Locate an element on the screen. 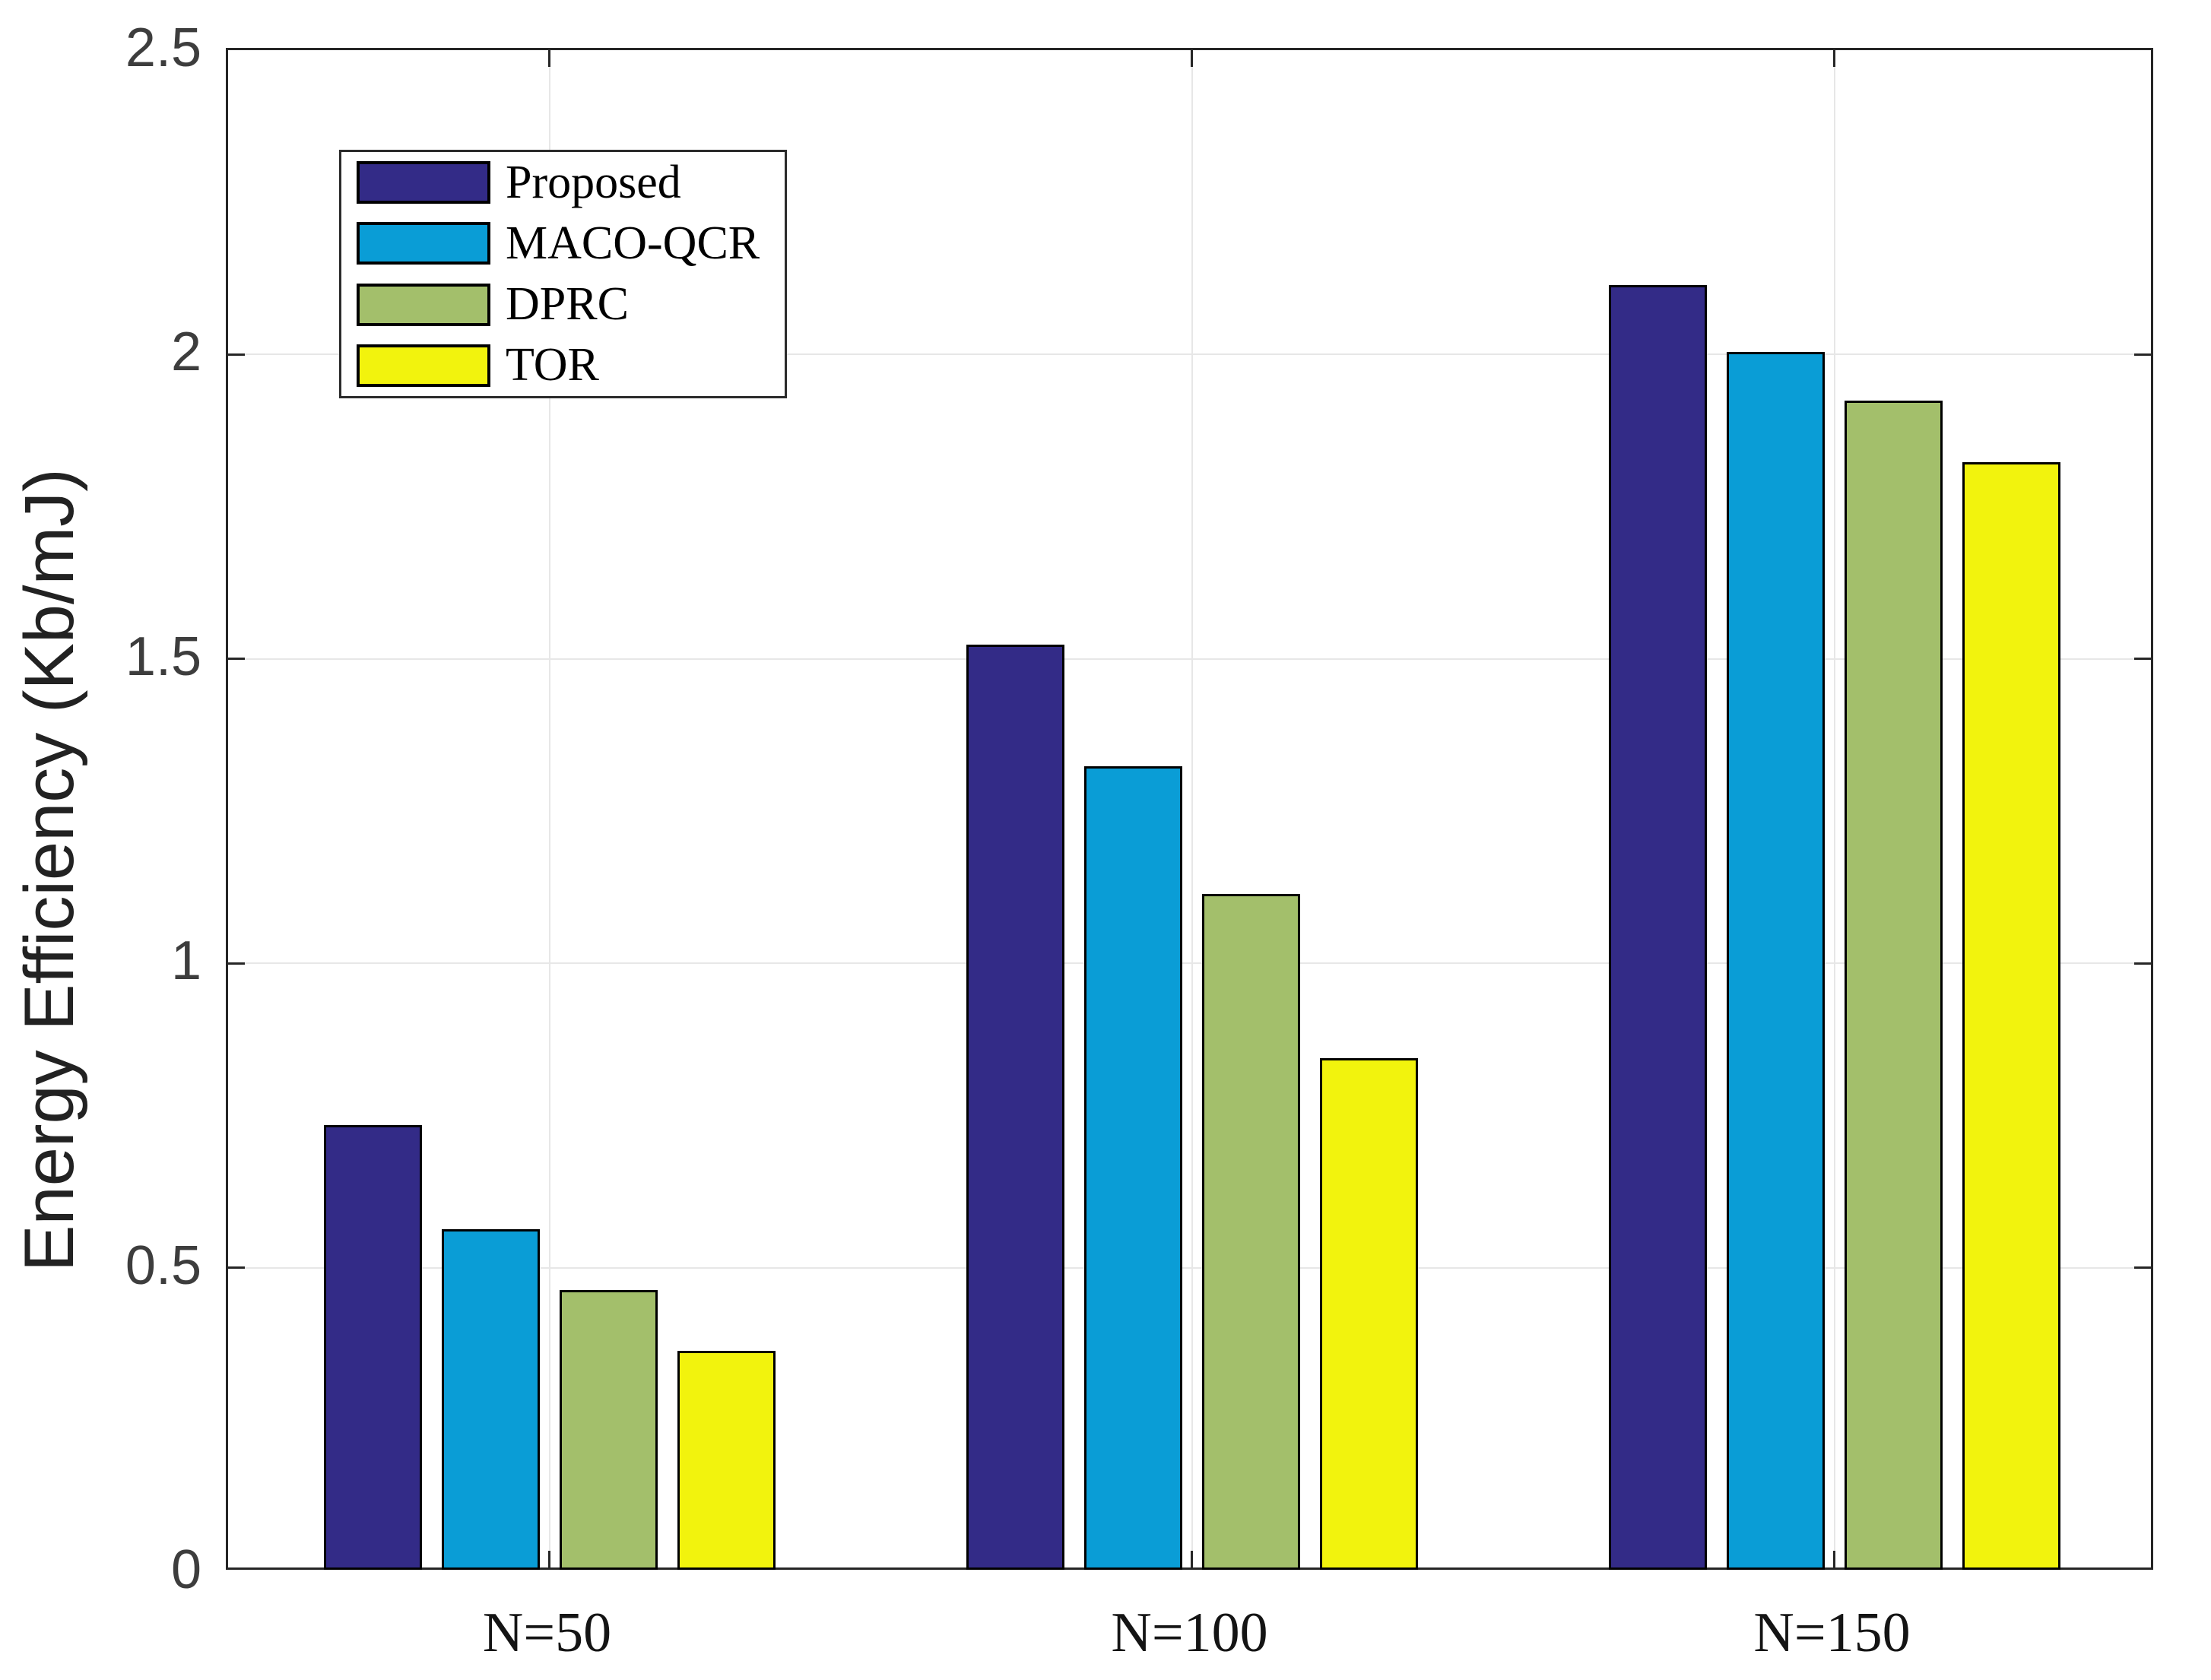 Image resolution: width=2211 pixels, height=1680 pixels. legend-item-tor: TOR is located at coordinates (563, 365).